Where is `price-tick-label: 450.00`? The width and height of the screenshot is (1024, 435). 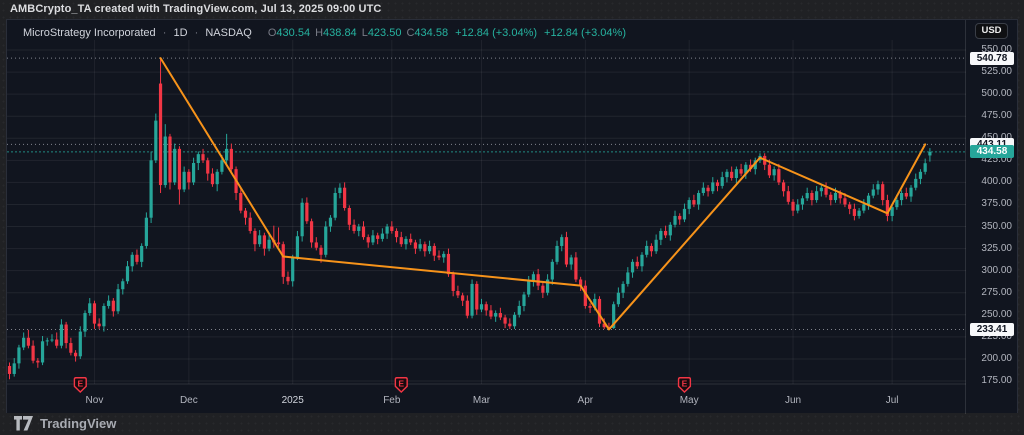 price-tick-label: 450.00 is located at coordinates (990, 137).